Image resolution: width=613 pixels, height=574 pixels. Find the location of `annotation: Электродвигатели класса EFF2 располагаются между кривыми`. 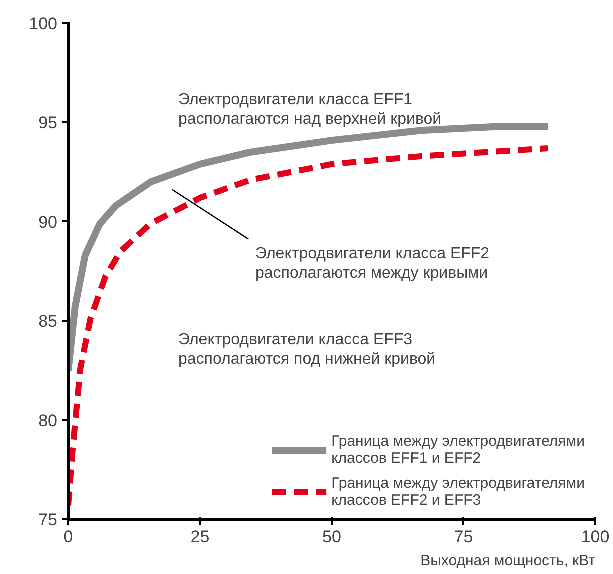

annotation: Электродвигатели класса EFF2 располагаются между кривыми is located at coordinates (373, 264).